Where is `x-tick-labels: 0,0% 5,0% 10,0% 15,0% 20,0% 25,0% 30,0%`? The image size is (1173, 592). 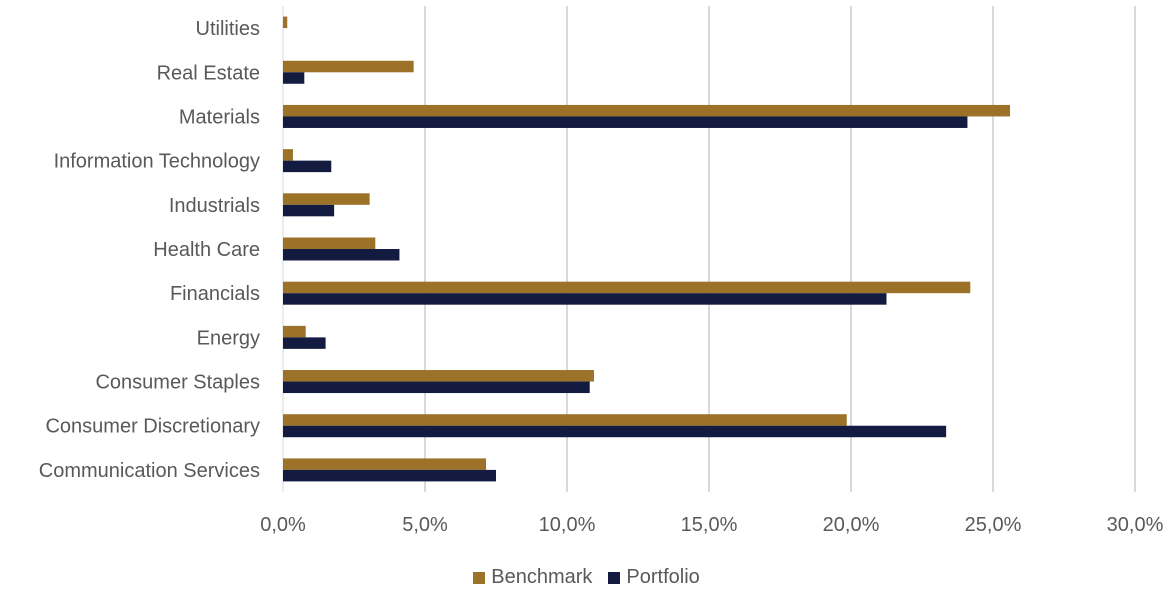
x-tick-labels: 0,0% 5,0% 10,0% 15,0% 20,0% 25,0% 30,0% is located at coordinates (711, 525).